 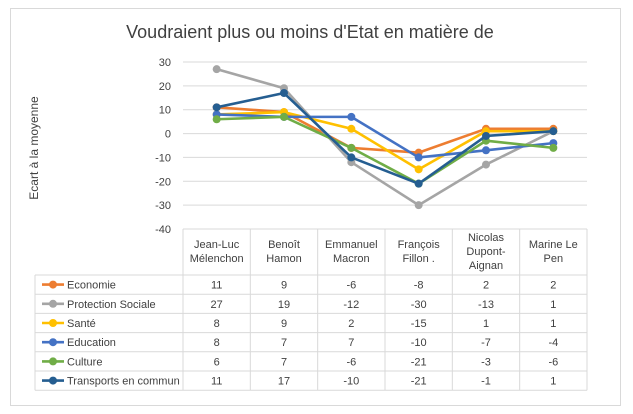 What do you see at coordinates (91, 286) in the screenshot?
I see `legend-label: Economie` at bounding box center [91, 286].